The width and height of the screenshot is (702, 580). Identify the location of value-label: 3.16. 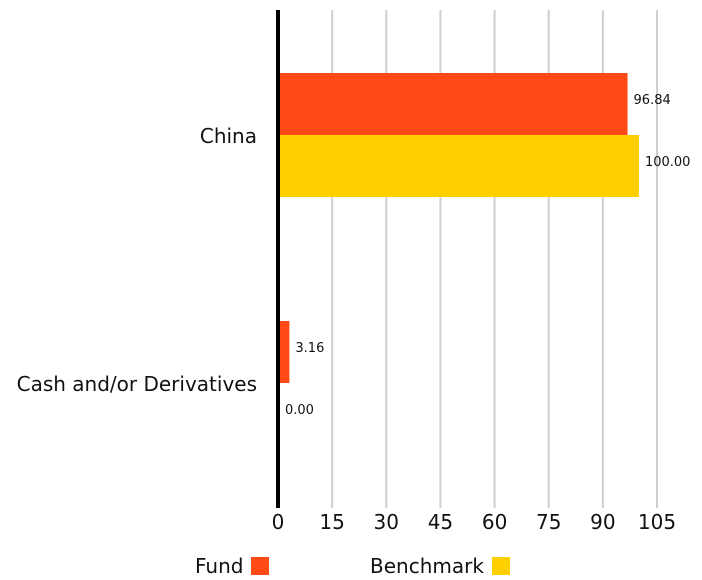
(309, 348).